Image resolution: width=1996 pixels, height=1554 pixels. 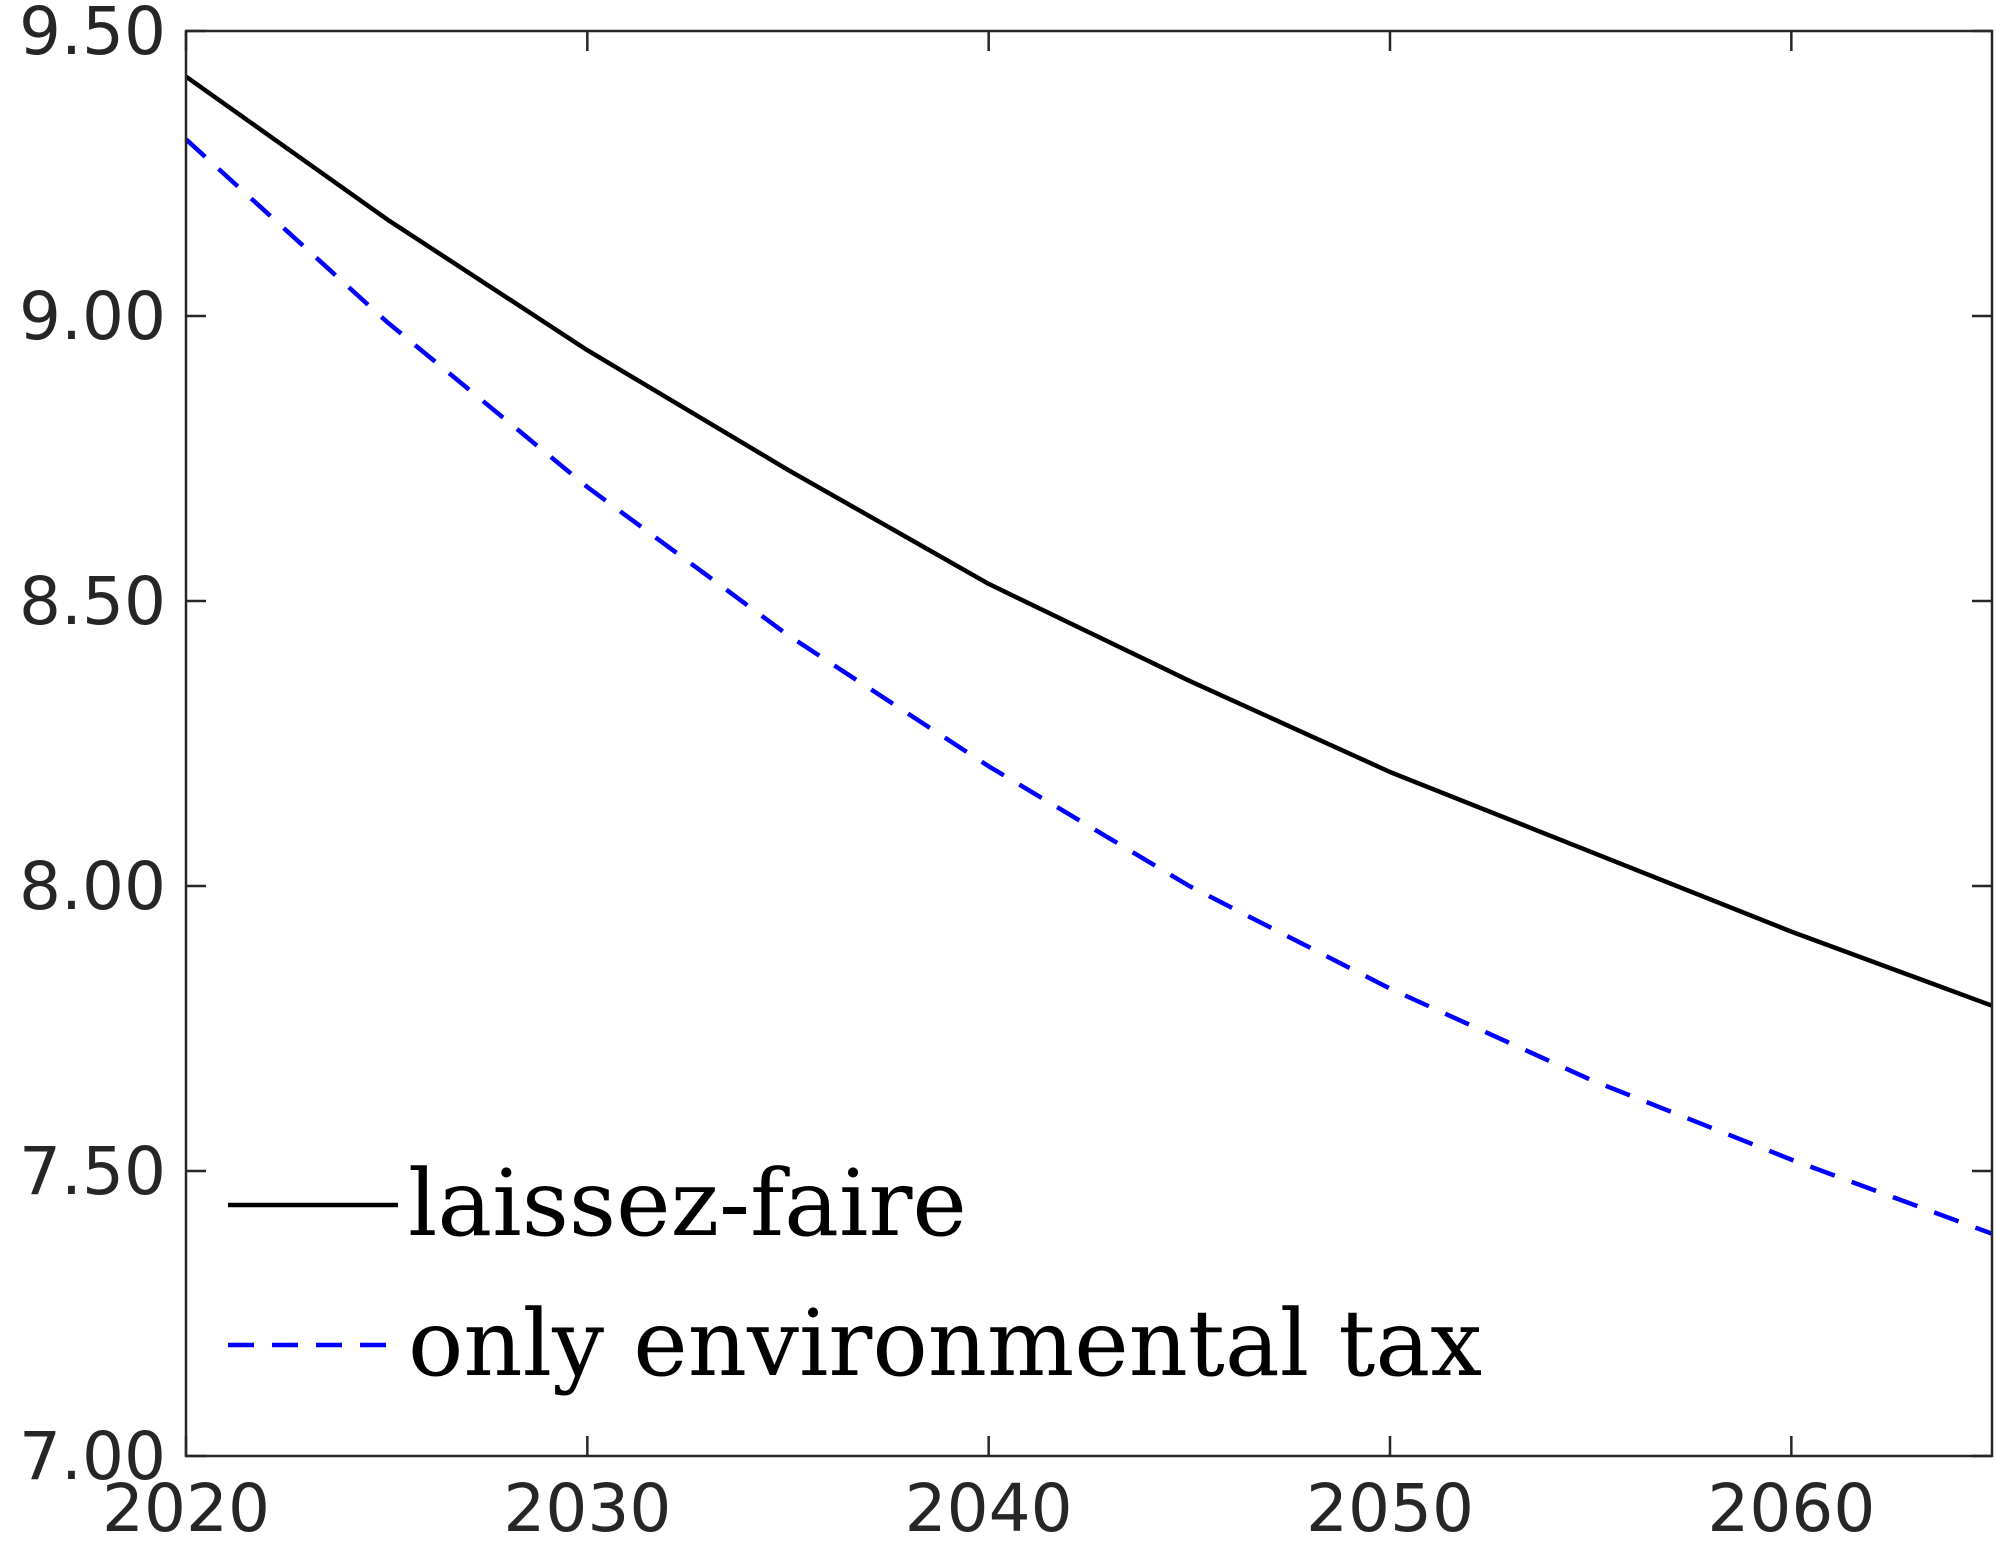 I want to click on y-tick-label: 7.50, so click(x=92, y=1171).